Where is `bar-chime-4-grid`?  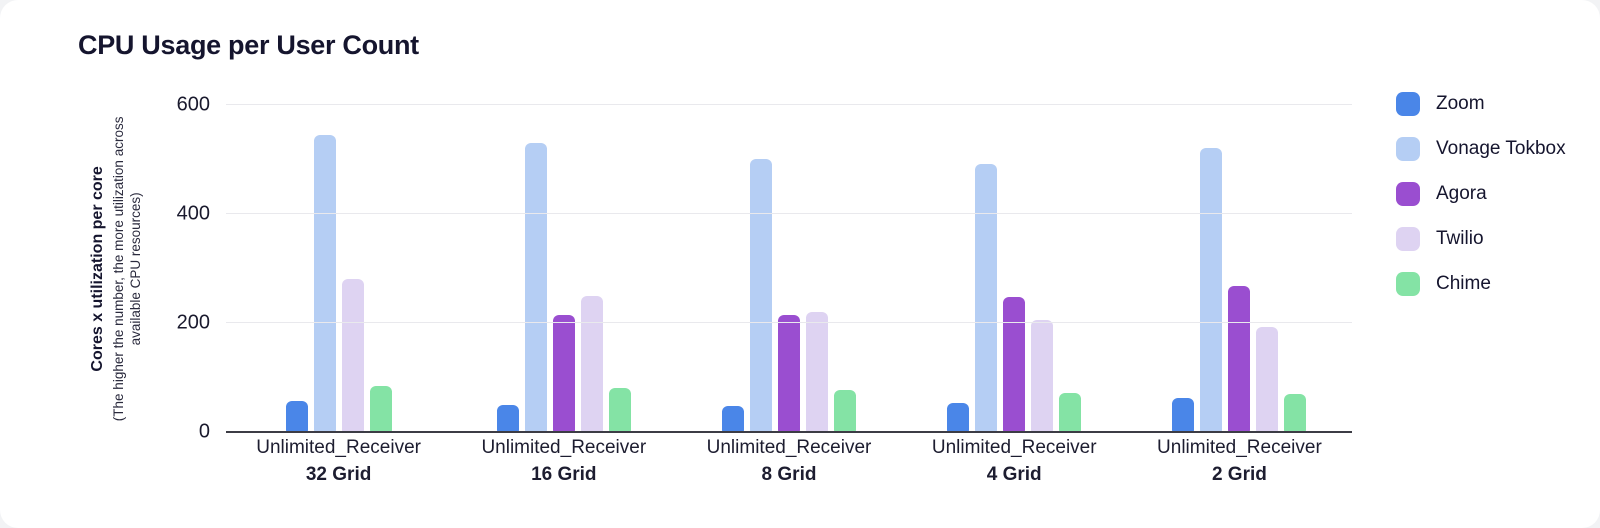 bar-chime-4-grid is located at coordinates (1070, 412).